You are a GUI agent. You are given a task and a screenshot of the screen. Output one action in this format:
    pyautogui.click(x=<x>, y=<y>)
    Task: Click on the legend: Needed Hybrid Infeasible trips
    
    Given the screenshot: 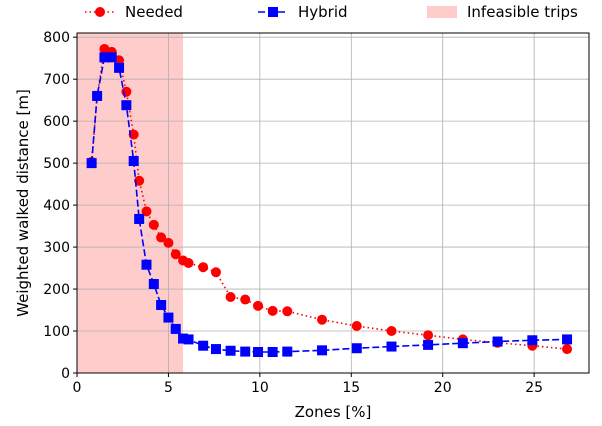 What is the action you would take?
    pyautogui.click(x=331, y=12)
    